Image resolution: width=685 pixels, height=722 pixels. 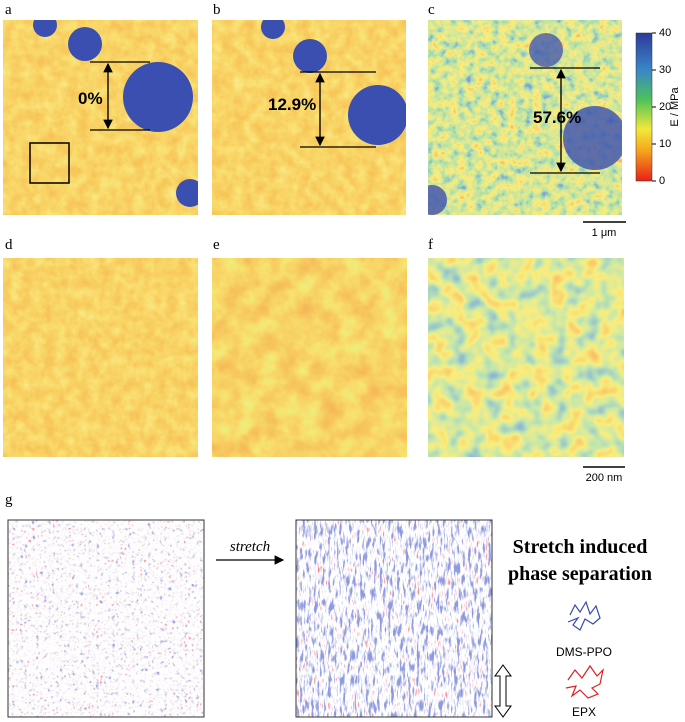 What do you see at coordinates (394, 618) in the screenshot?
I see `simulation-after` at bounding box center [394, 618].